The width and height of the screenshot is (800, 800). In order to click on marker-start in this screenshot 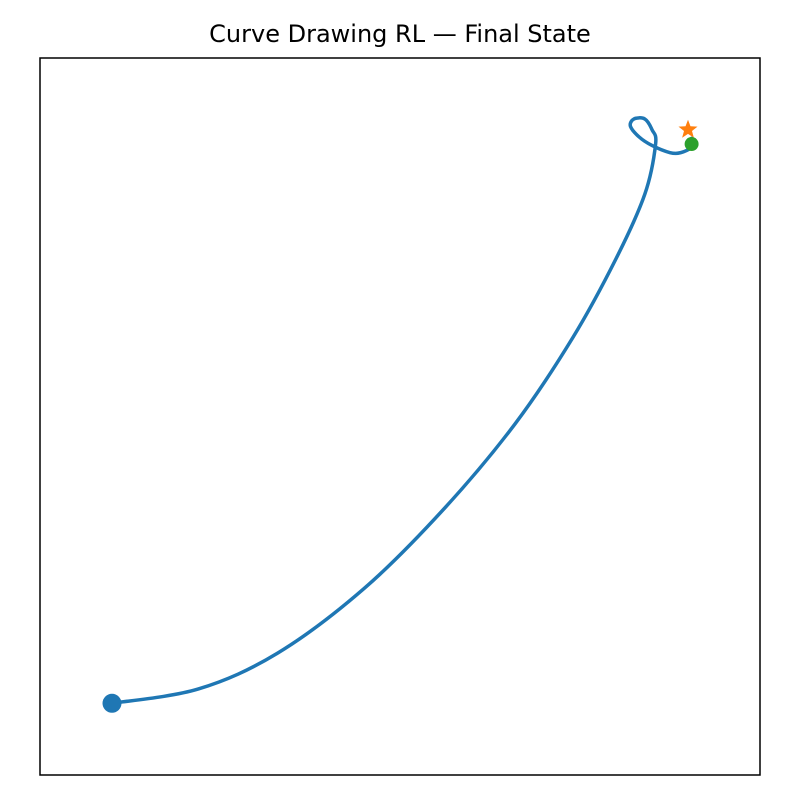, I will do `click(112, 703)`.